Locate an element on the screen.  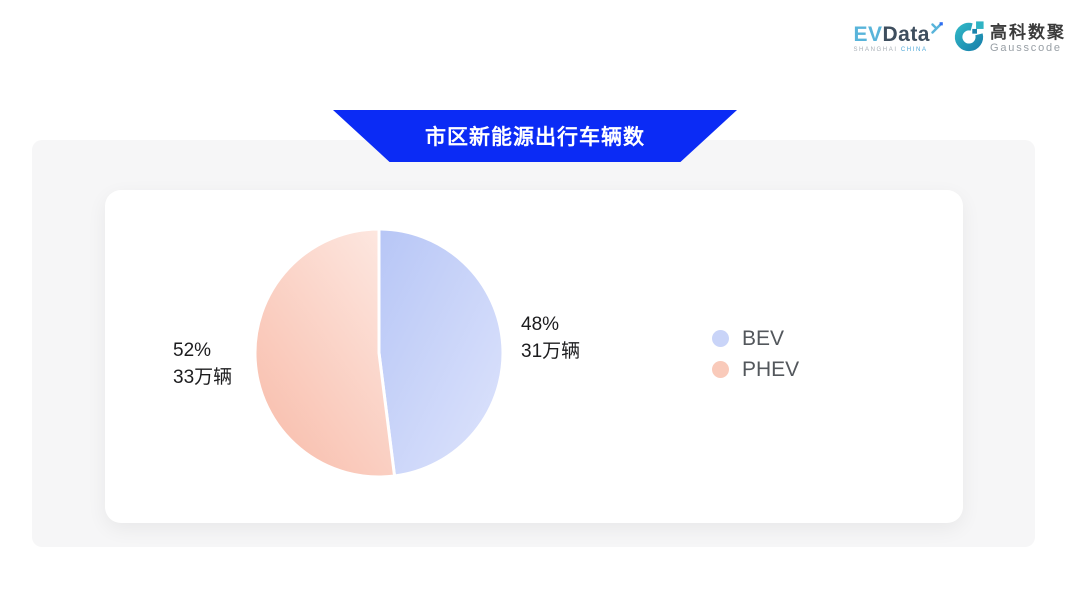
pie-label-phev-percent: 52% is located at coordinates (192, 350).